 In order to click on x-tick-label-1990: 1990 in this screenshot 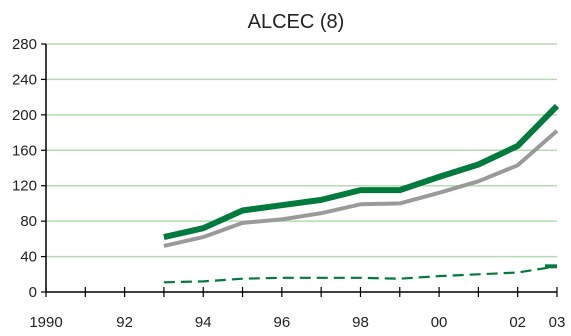, I will do `click(45, 322)`.